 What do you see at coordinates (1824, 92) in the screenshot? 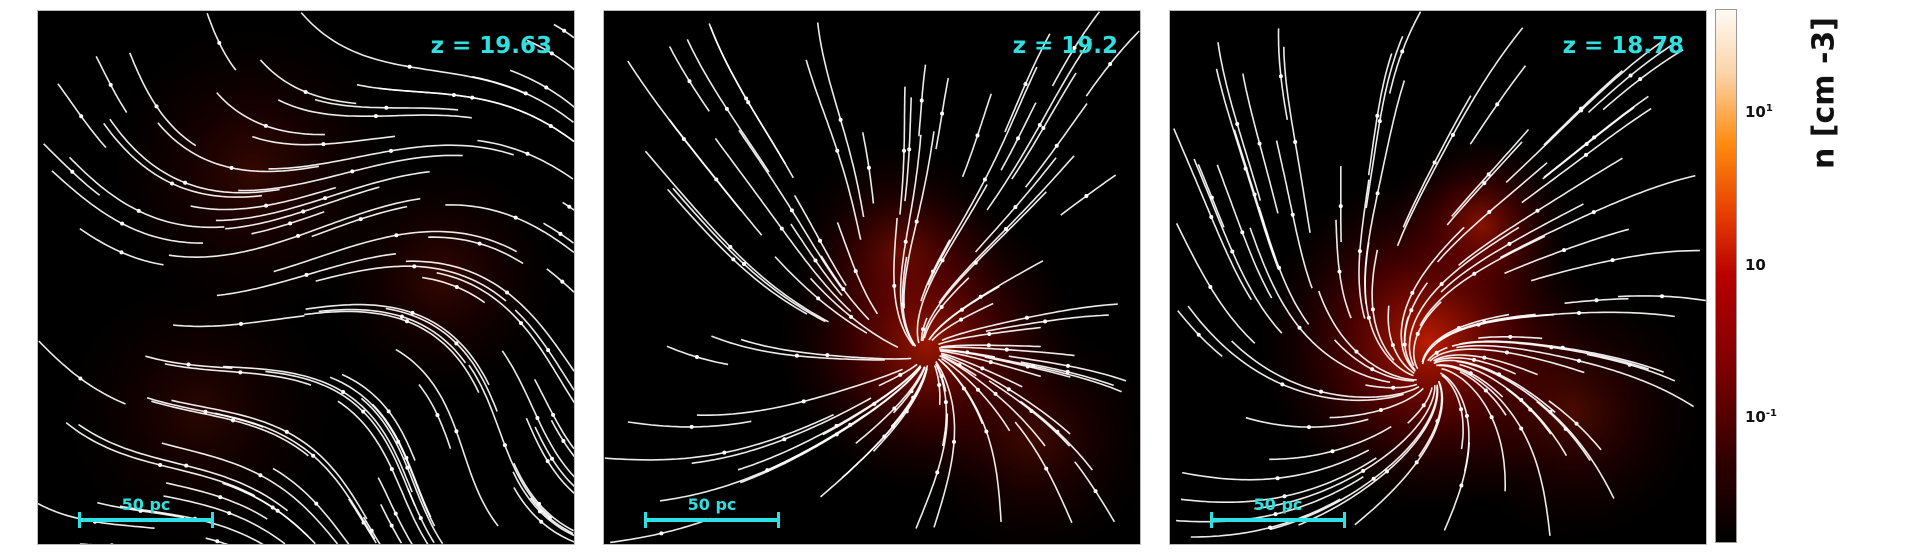
I see `colorbar-label: n [cm -3]` at bounding box center [1824, 92].